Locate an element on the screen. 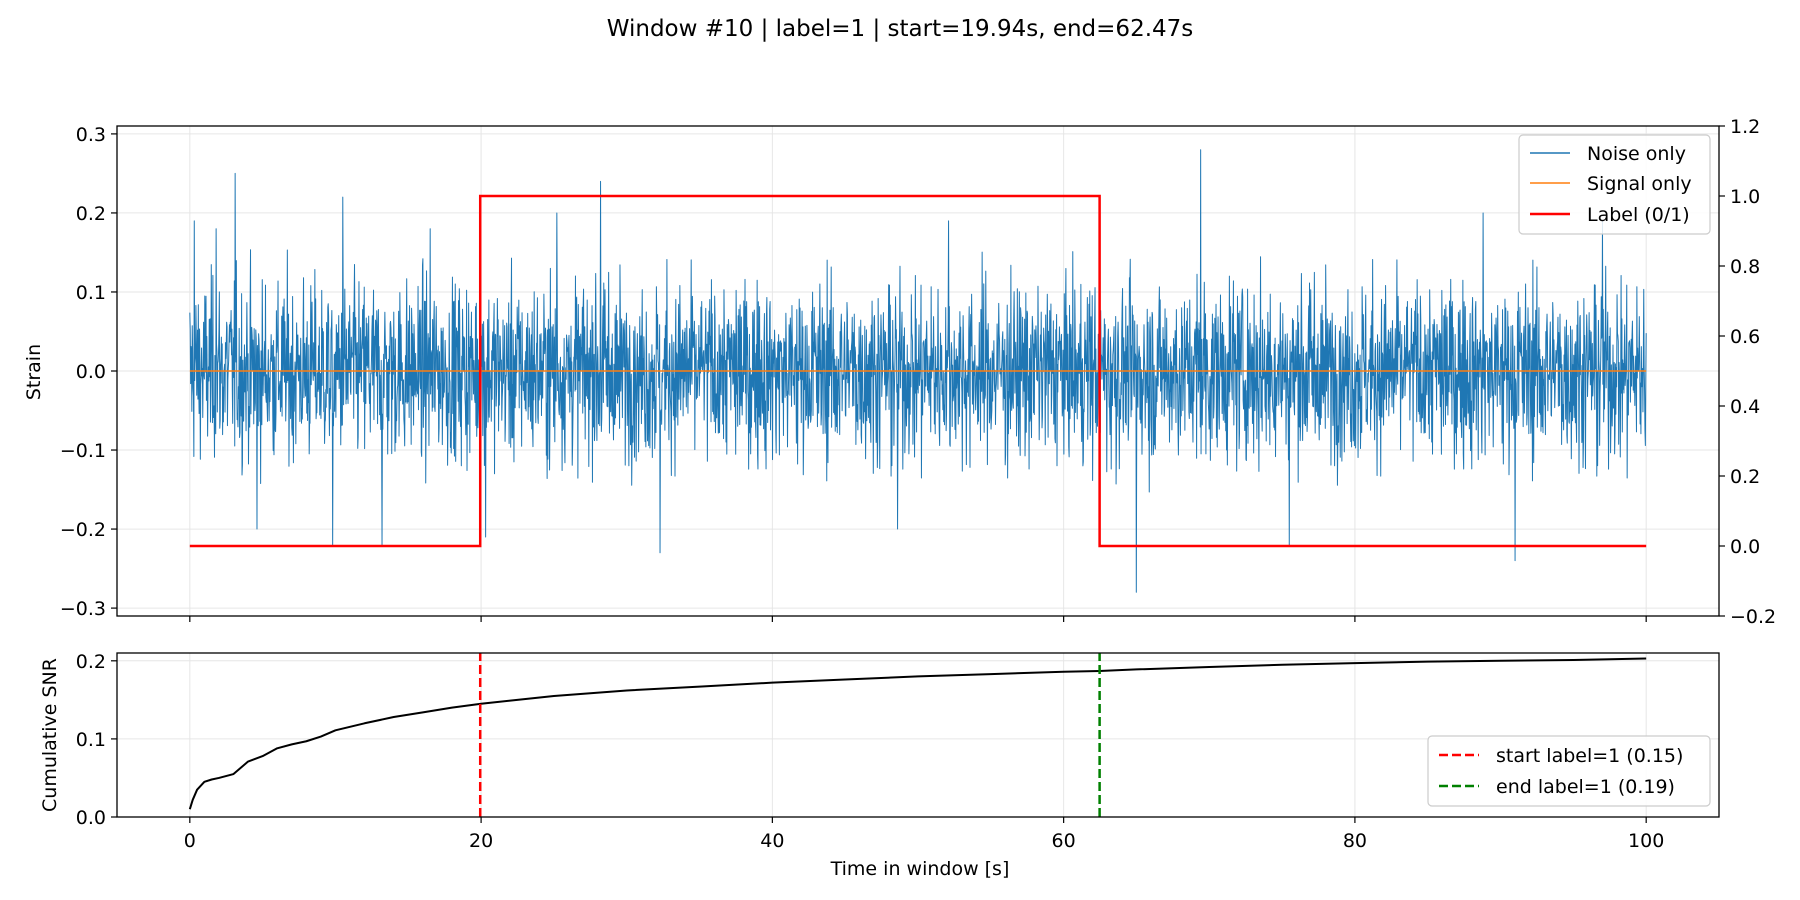  label-y2-tick-label-3: 0.4 is located at coordinates (1745, 407).